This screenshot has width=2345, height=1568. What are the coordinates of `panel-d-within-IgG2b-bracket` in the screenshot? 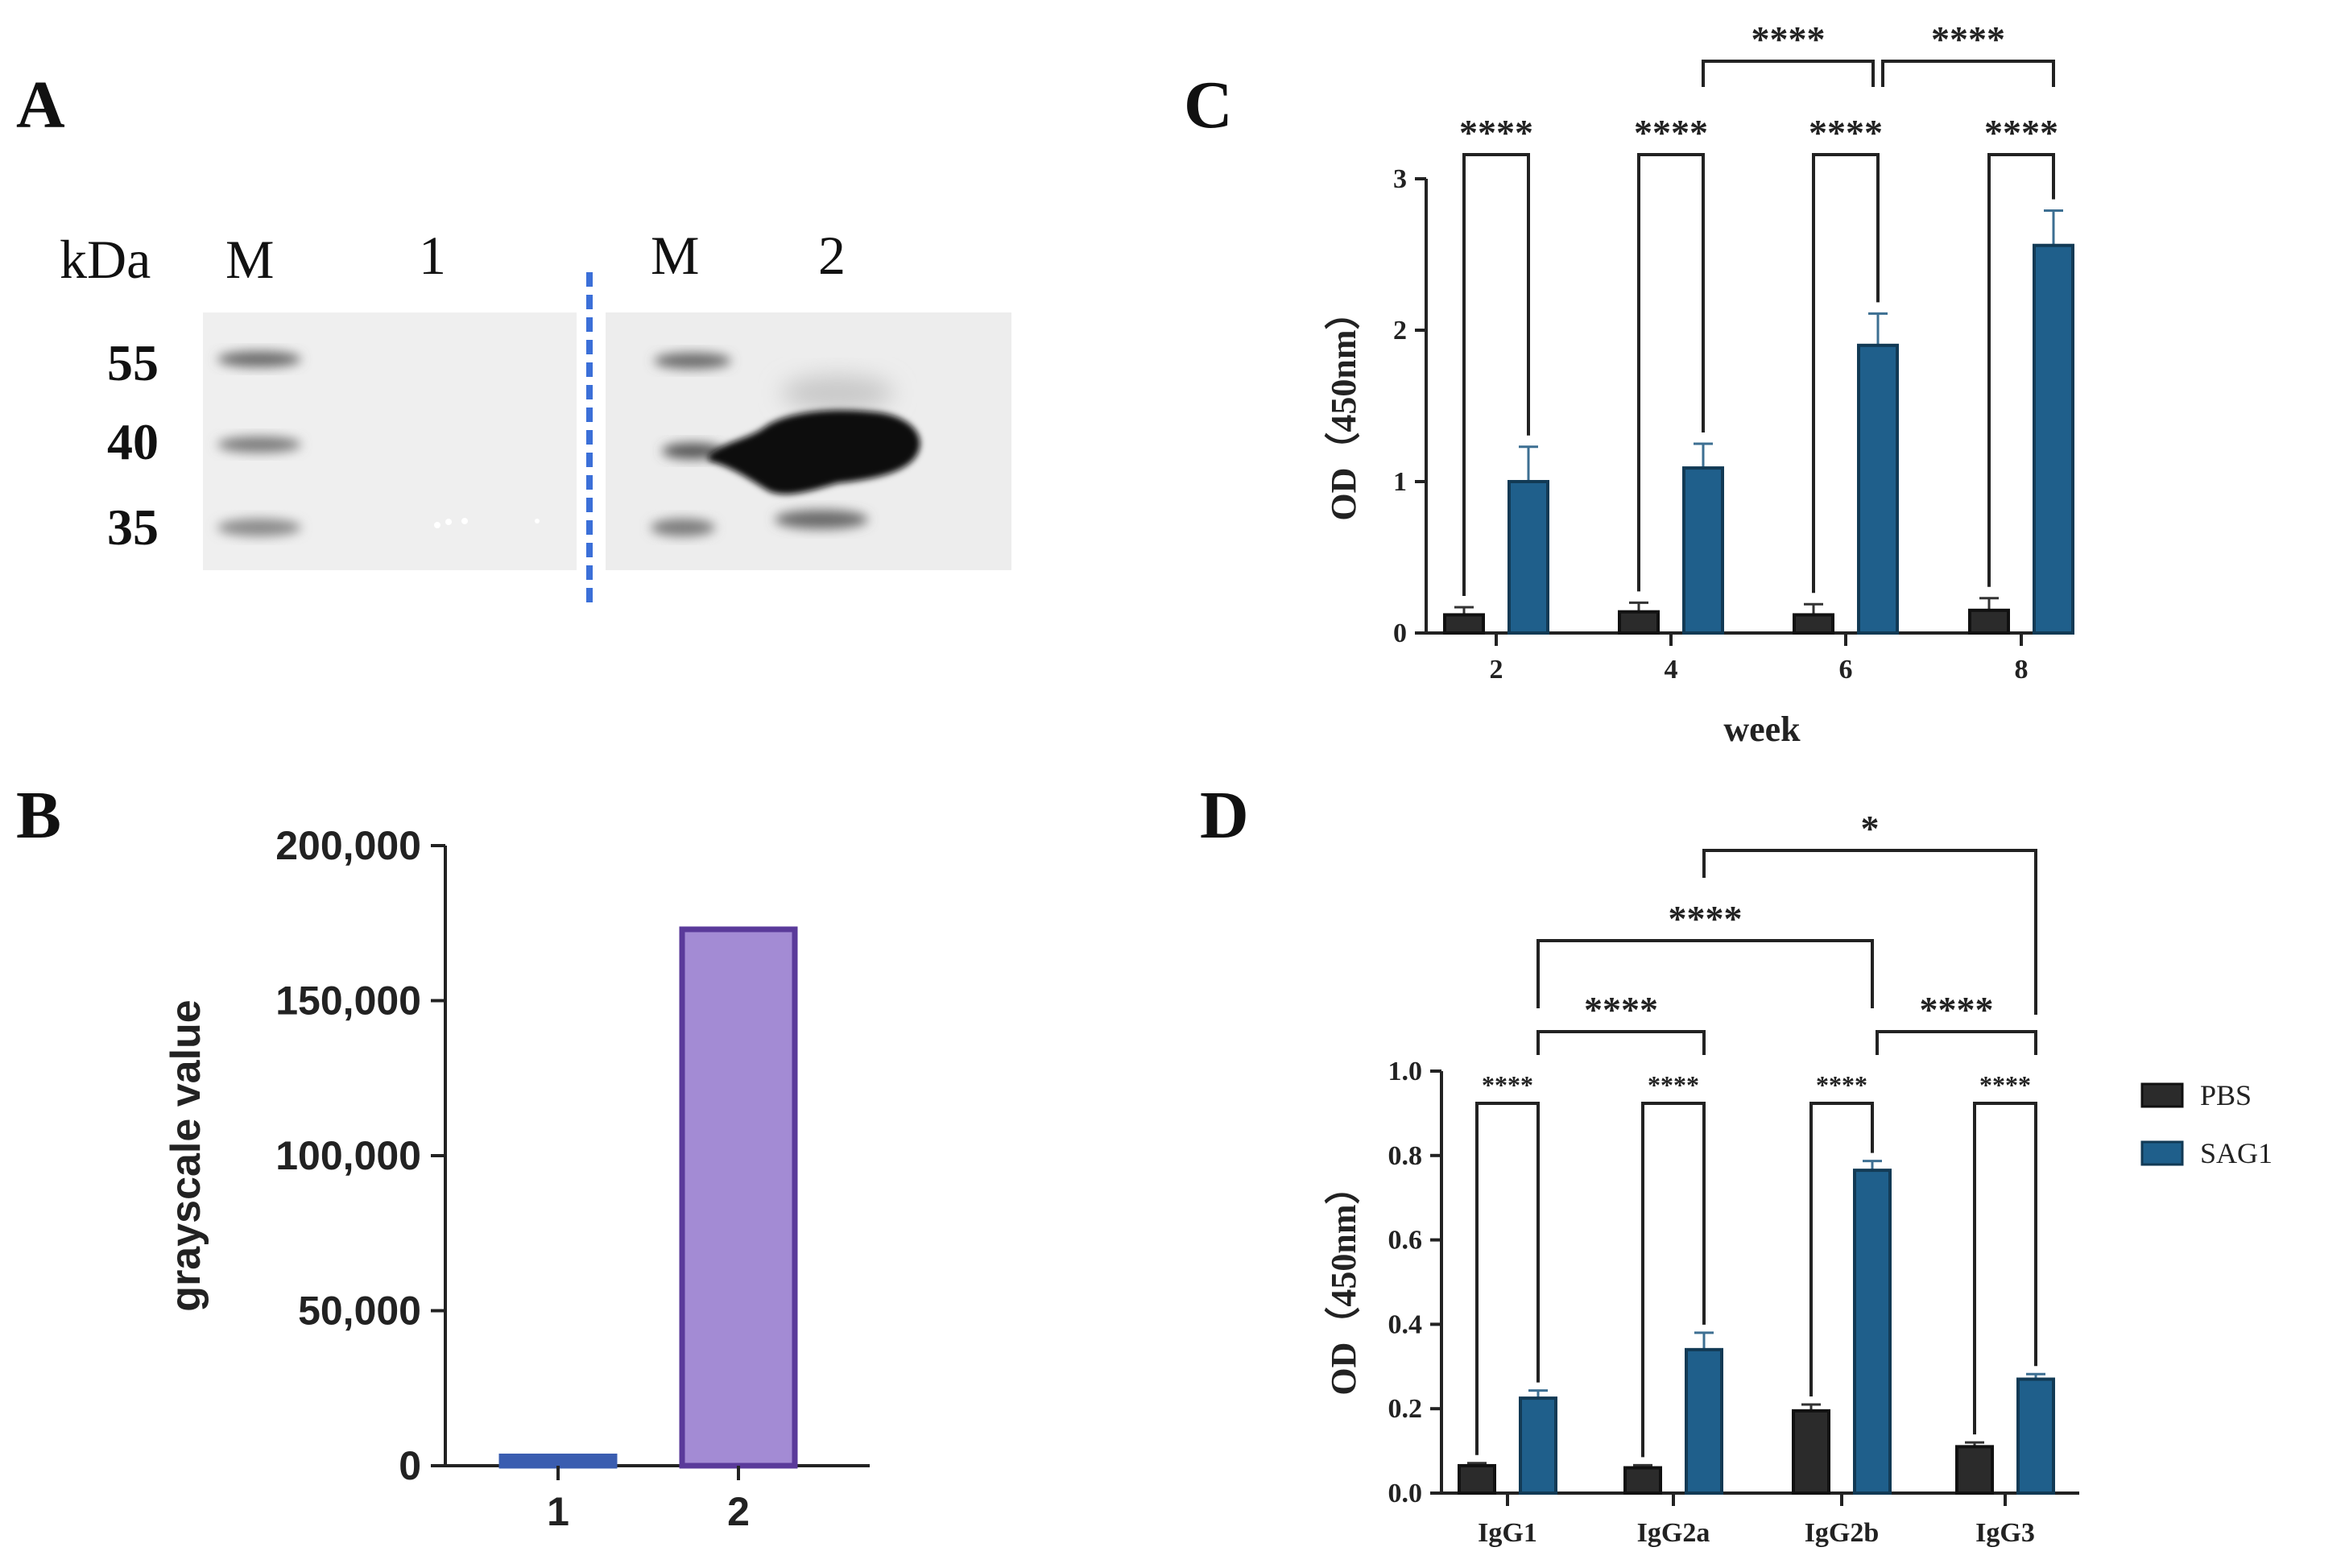 It's located at (1841, 1249).